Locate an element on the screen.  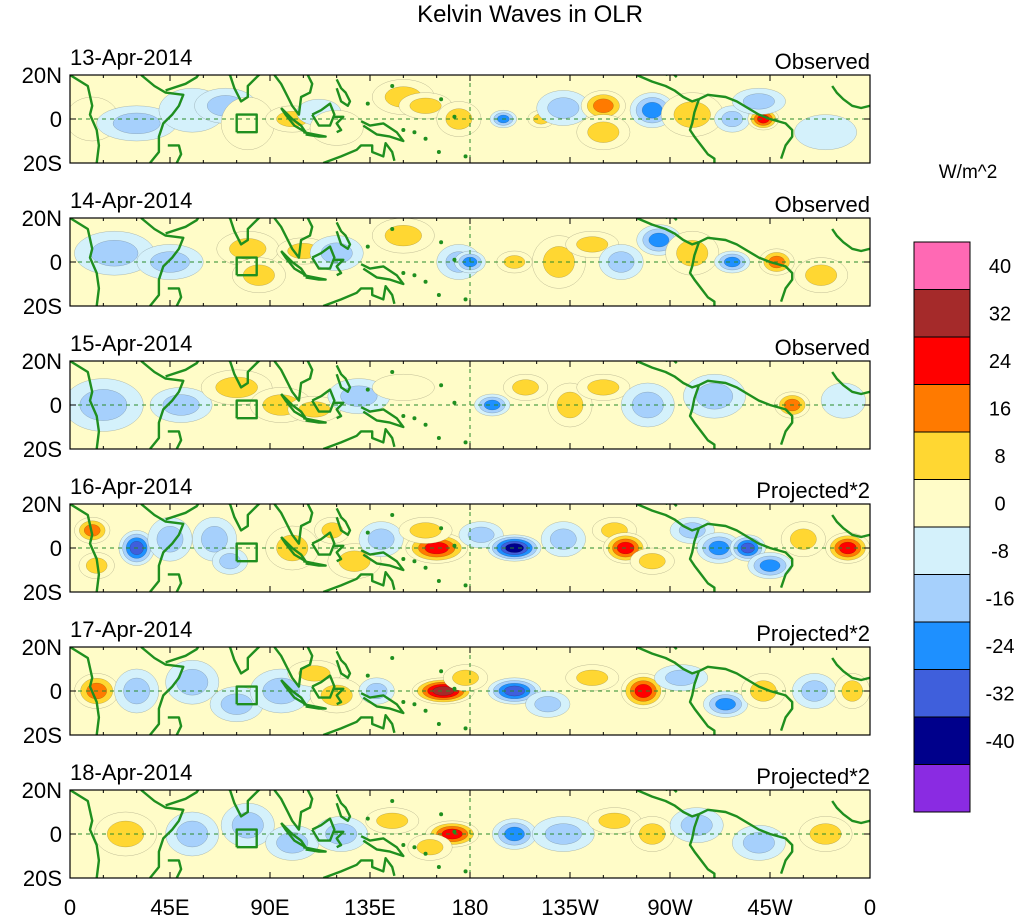
colorbar-label: 0 is located at coordinates (999, 504).